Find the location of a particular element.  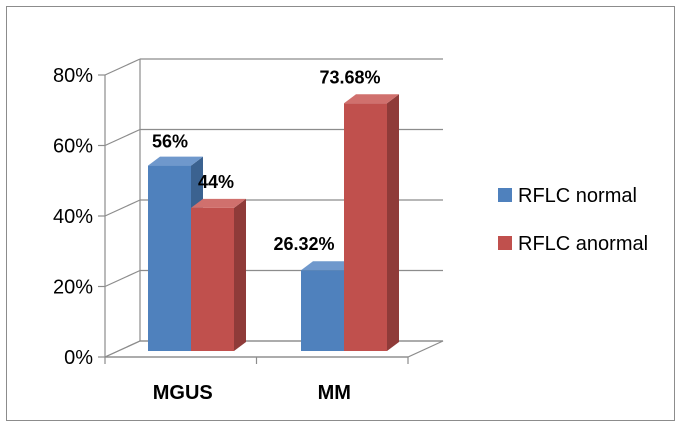

bar-mm-rflc-anormal is located at coordinates (371, 222).